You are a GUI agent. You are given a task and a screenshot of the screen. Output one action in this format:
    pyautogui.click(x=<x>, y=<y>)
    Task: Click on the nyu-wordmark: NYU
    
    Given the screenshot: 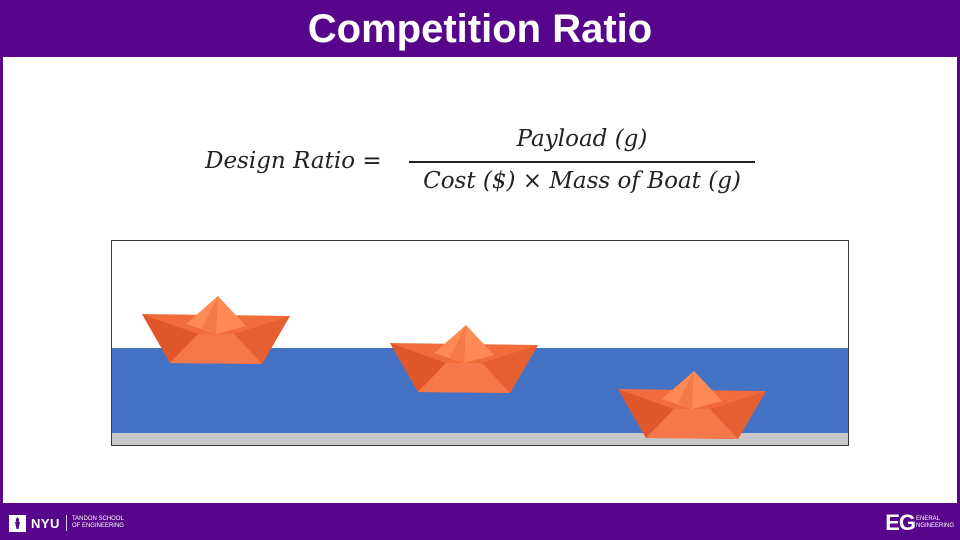 What is the action you would take?
    pyautogui.click(x=45, y=523)
    